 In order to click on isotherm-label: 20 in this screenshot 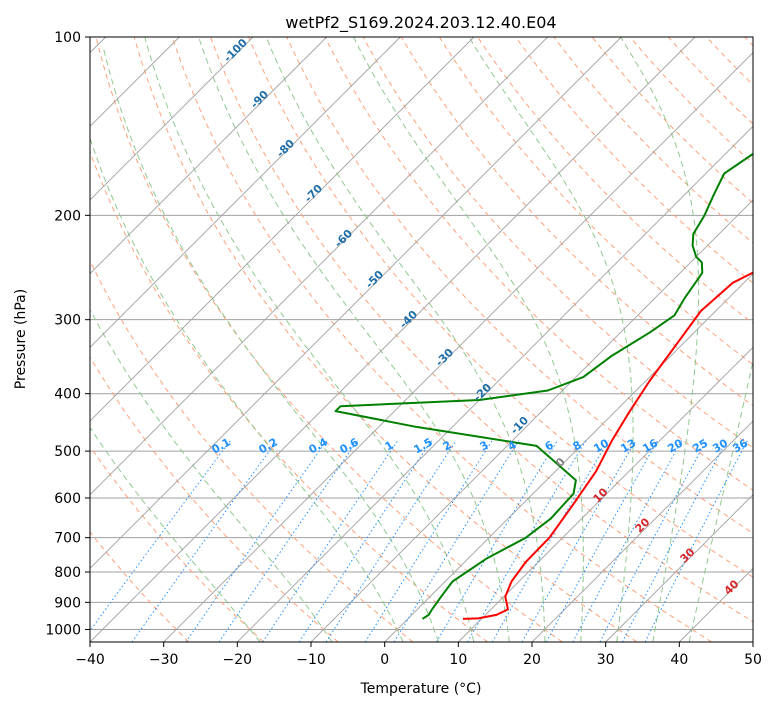, I will do `click(643, 525)`.